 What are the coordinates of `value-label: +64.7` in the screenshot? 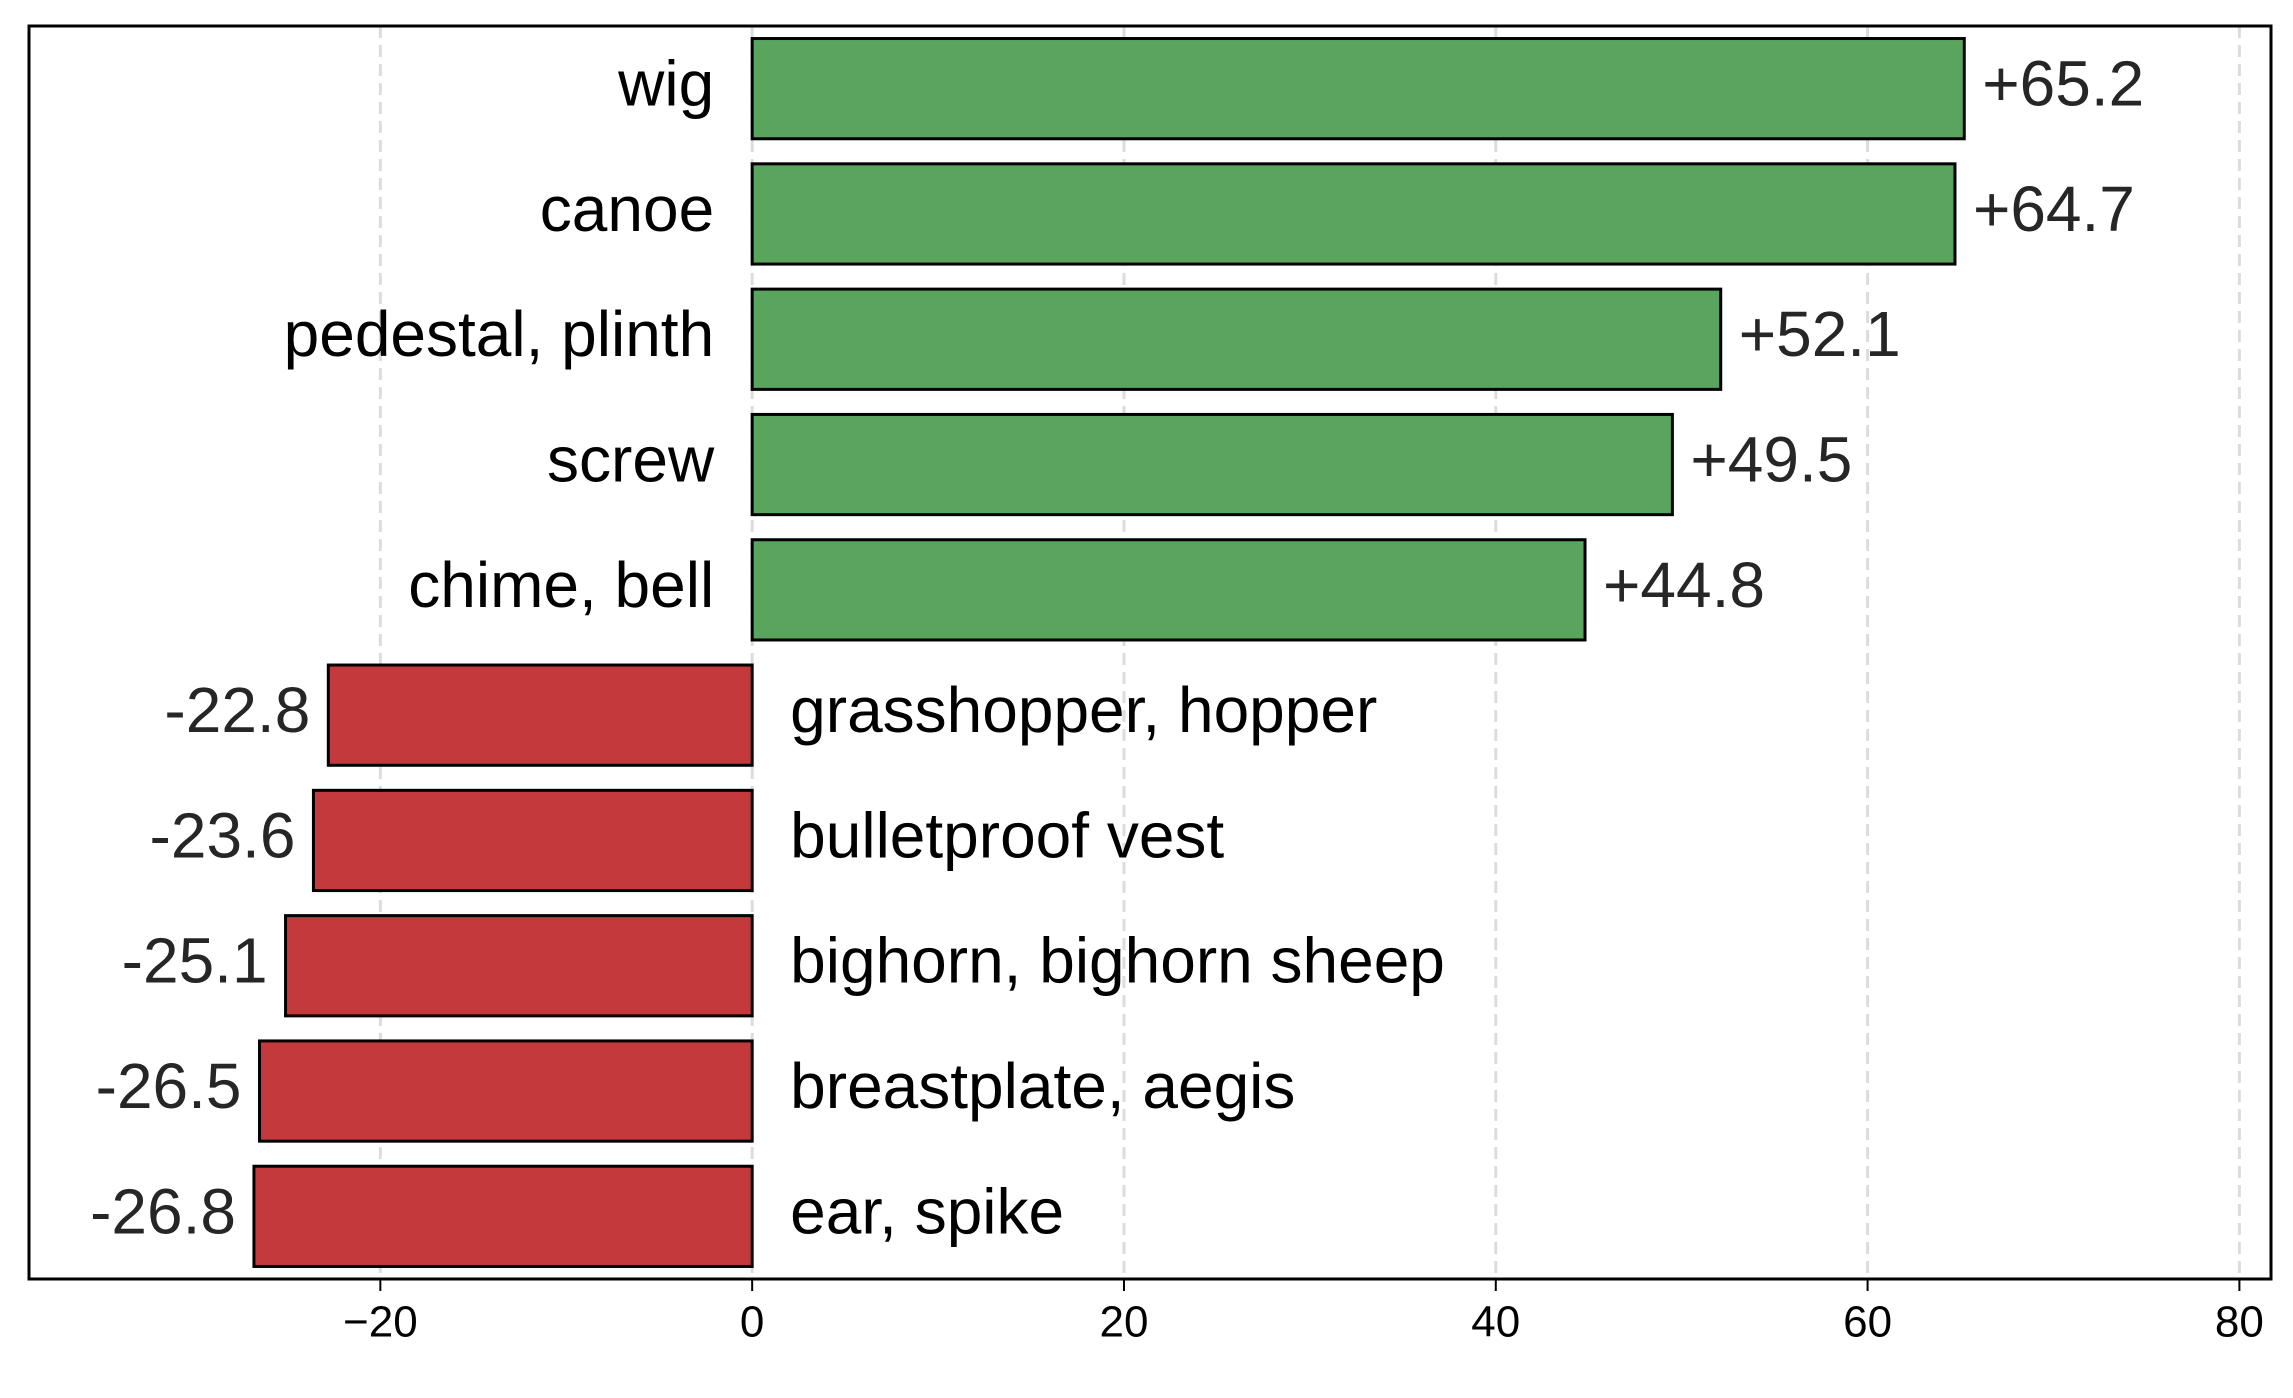 It's located at (2054, 209).